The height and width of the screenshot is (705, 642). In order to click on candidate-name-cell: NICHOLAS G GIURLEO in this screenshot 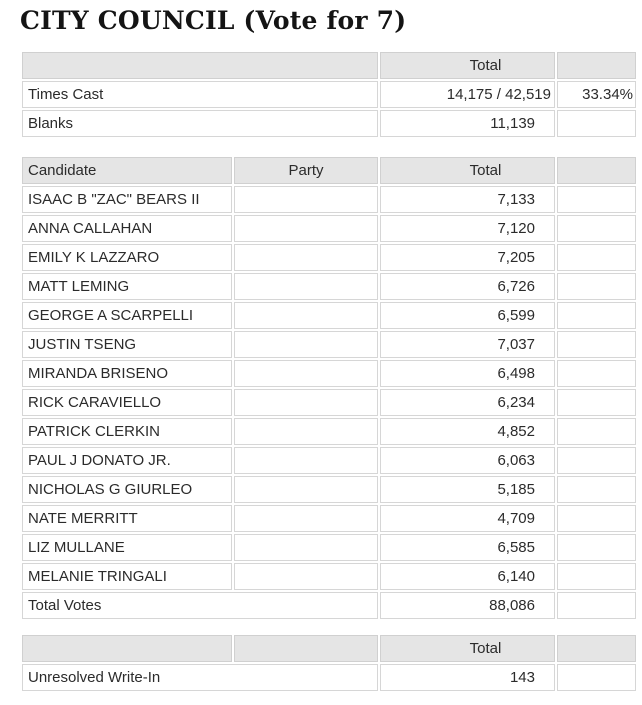, I will do `click(127, 489)`.